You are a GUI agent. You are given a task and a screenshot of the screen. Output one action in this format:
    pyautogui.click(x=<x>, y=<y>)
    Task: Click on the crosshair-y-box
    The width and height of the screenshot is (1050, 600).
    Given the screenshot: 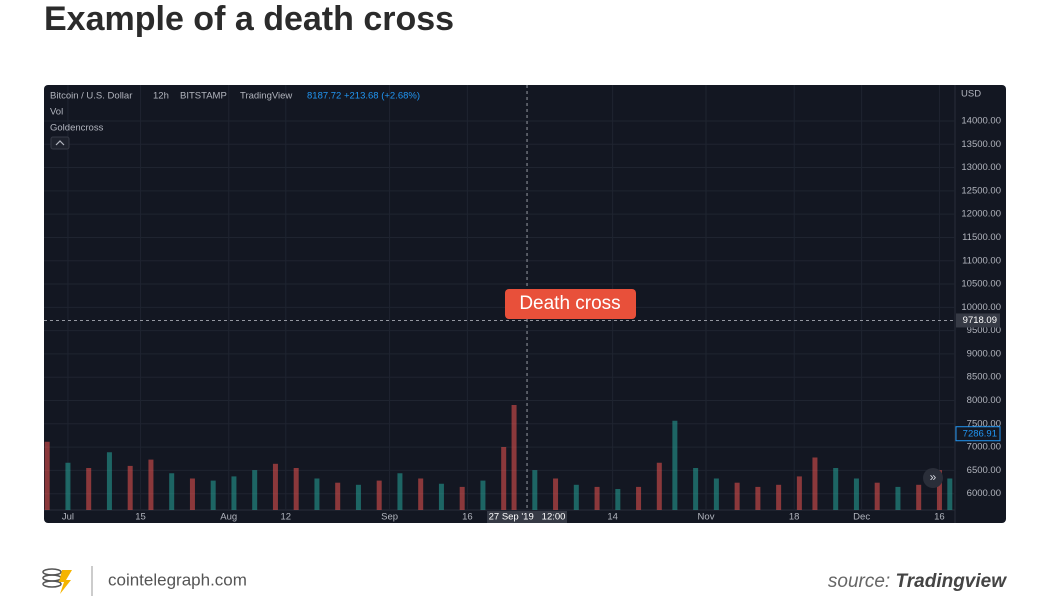 What is the action you would take?
    pyautogui.click(x=978, y=320)
    